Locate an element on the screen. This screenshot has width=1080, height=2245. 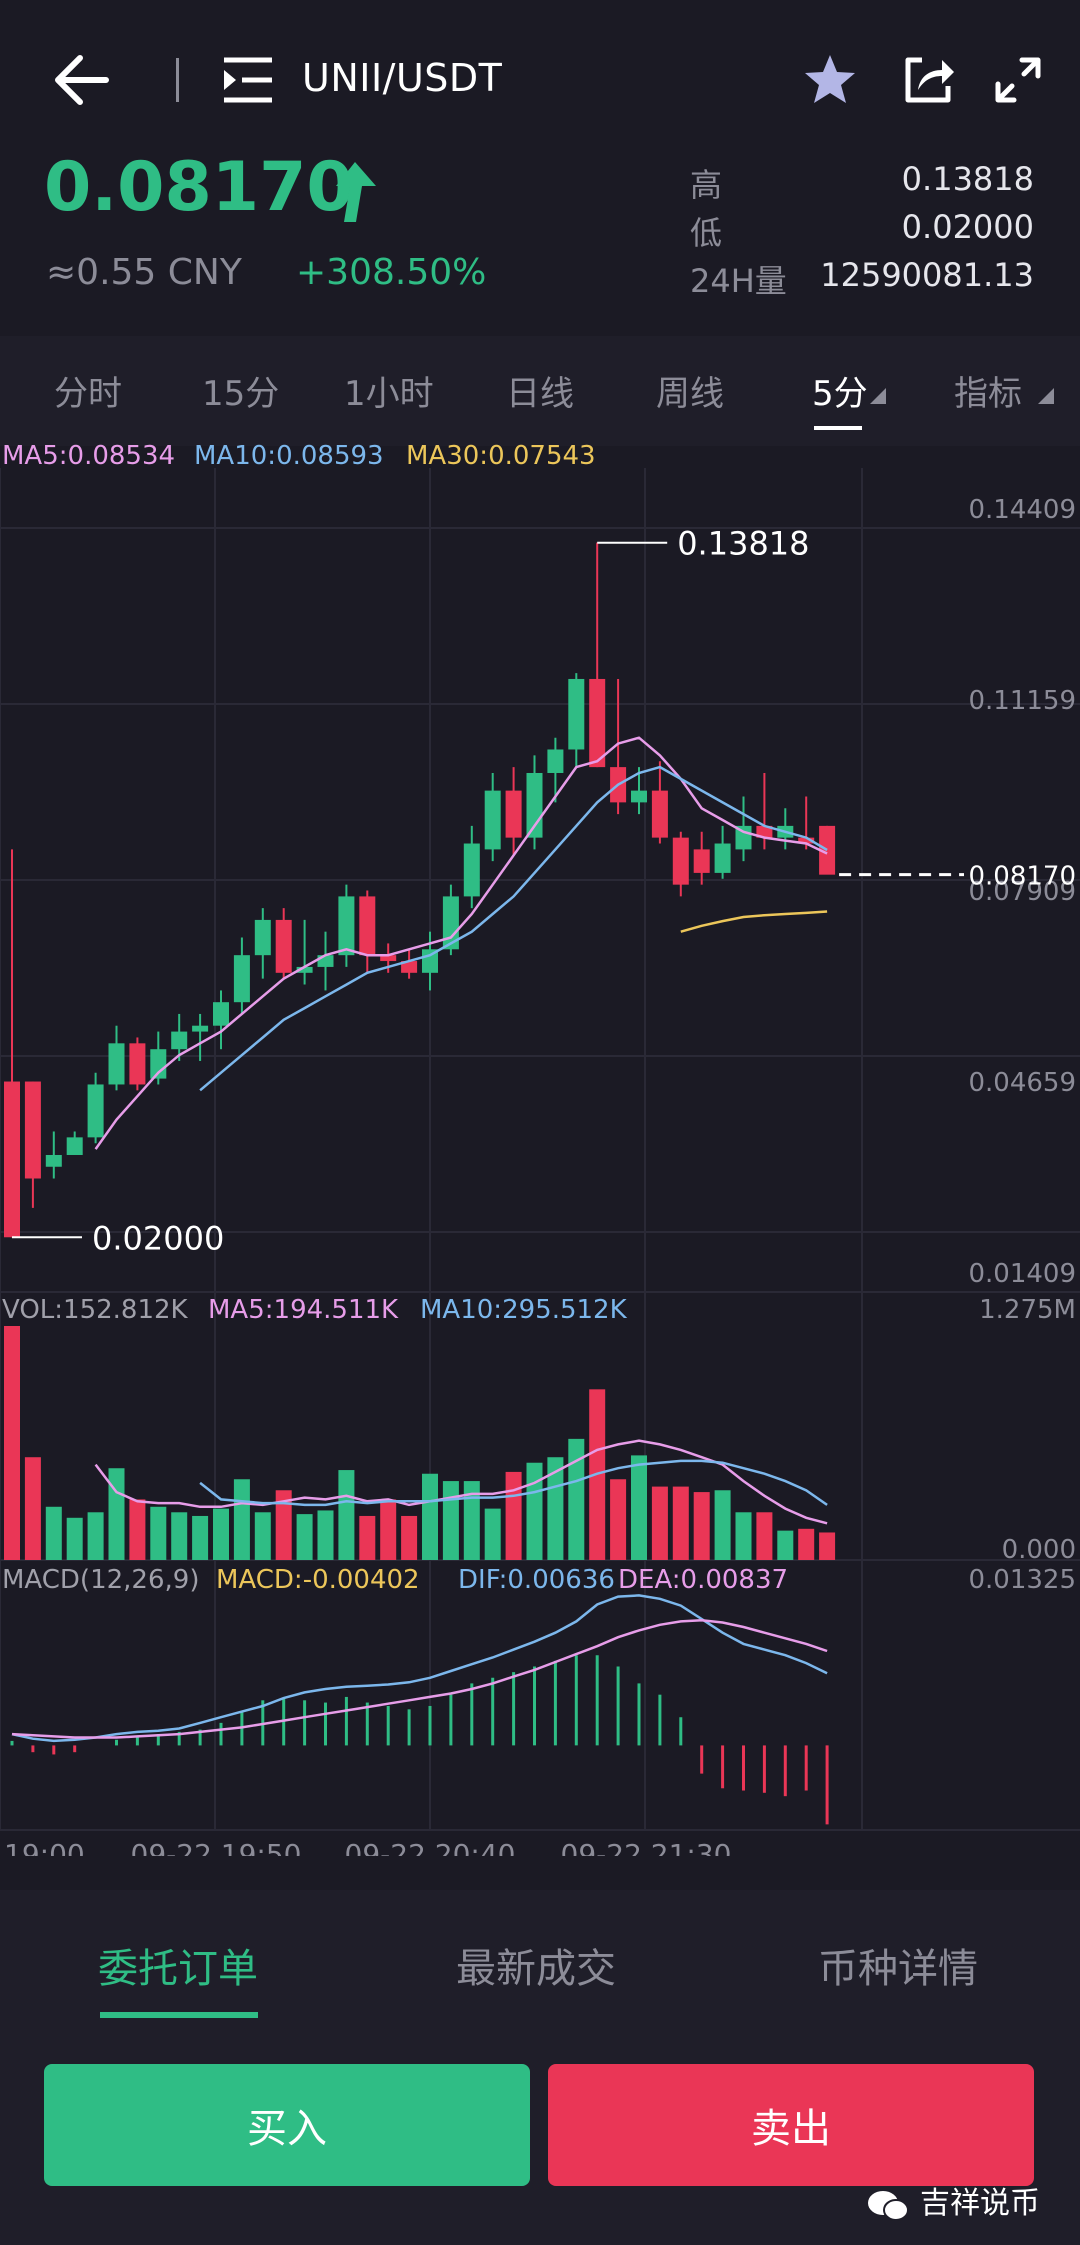
last-price: 0.08170 is located at coordinates (199, 187).